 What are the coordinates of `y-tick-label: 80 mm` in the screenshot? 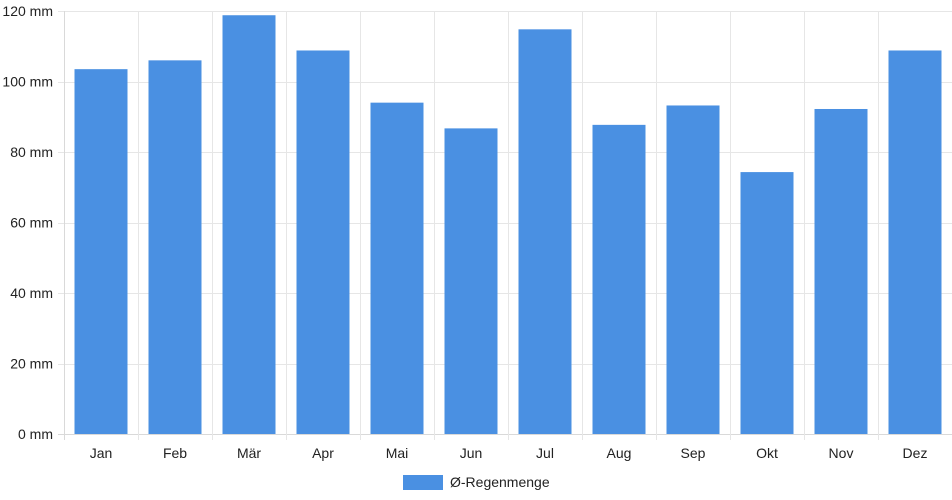 It's located at (31, 152).